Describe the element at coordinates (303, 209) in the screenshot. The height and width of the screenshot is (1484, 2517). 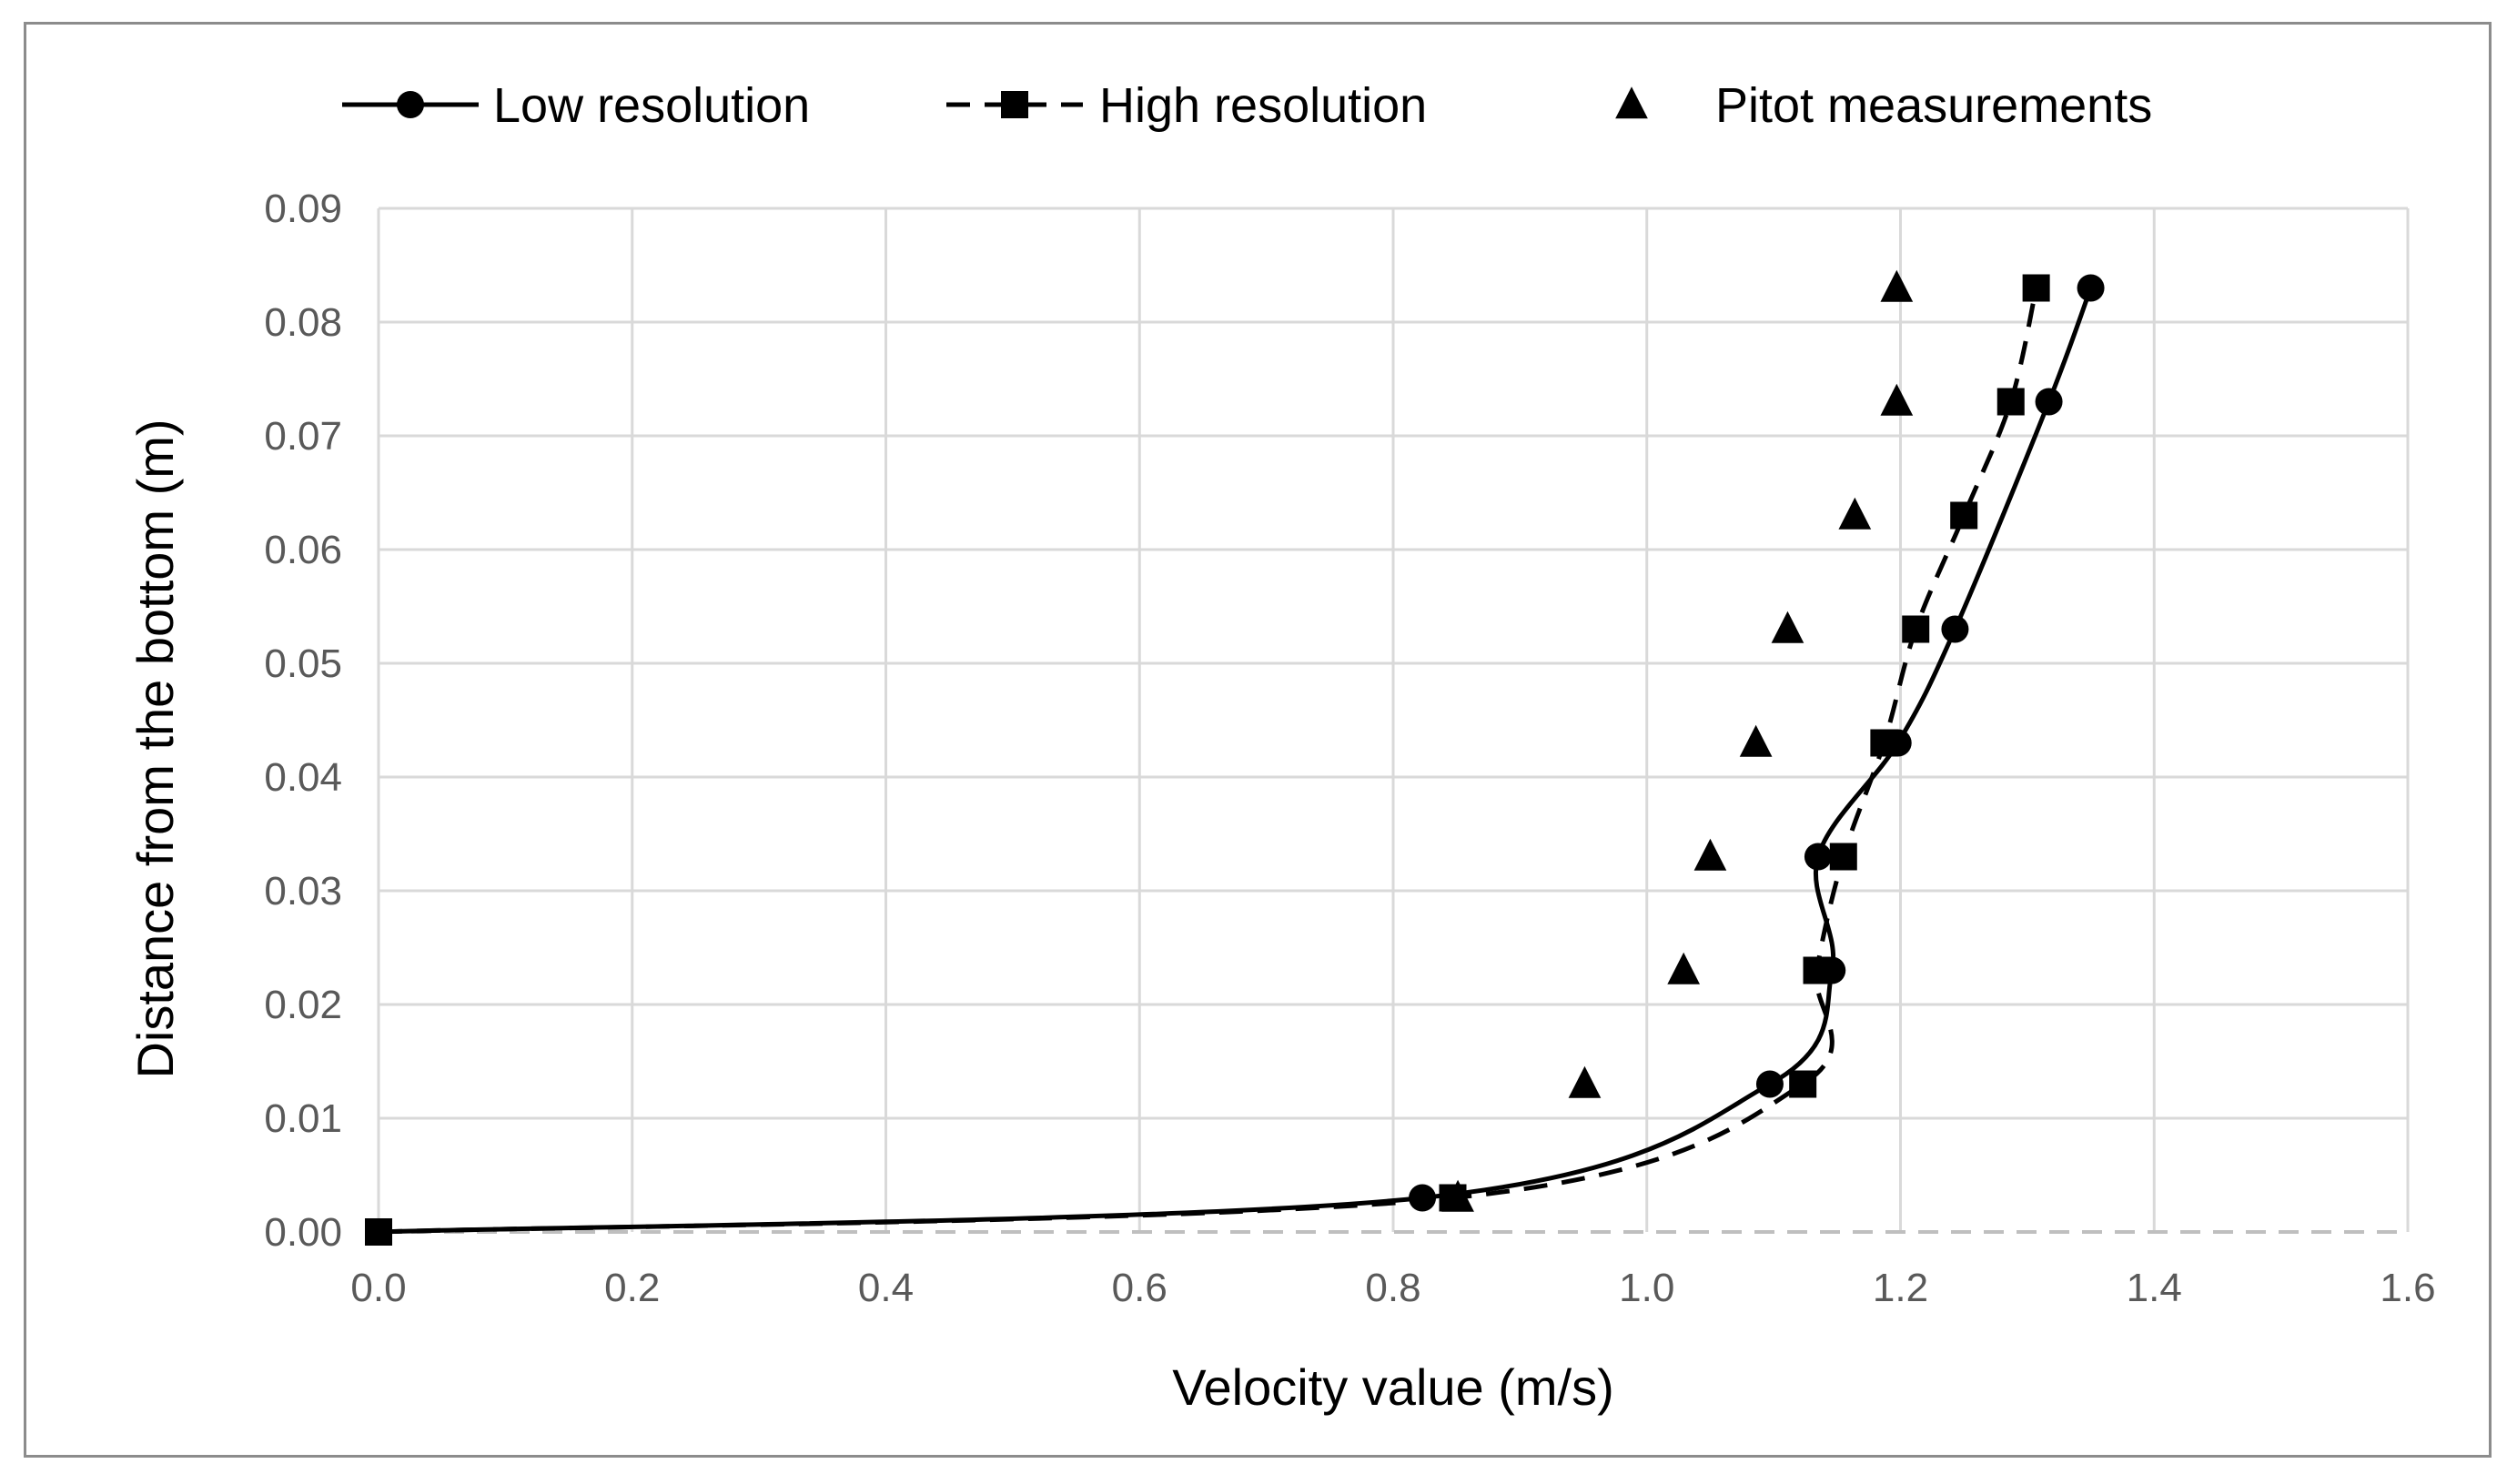
I see `y-tick-label: 0.09` at that location.